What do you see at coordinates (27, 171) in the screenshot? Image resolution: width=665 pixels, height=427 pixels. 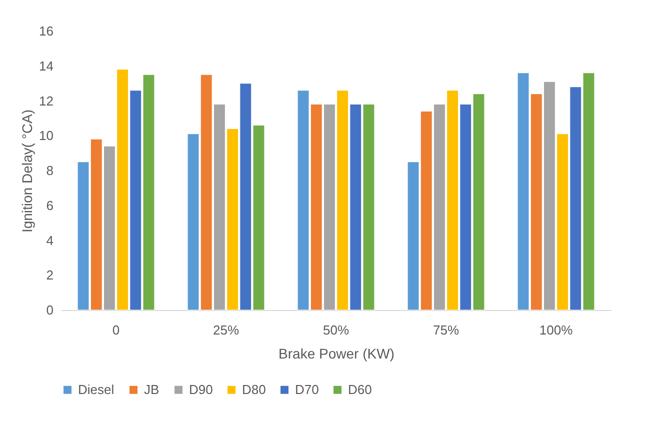 I see `y-axis-title: Ignition Delay( °CA)` at bounding box center [27, 171].